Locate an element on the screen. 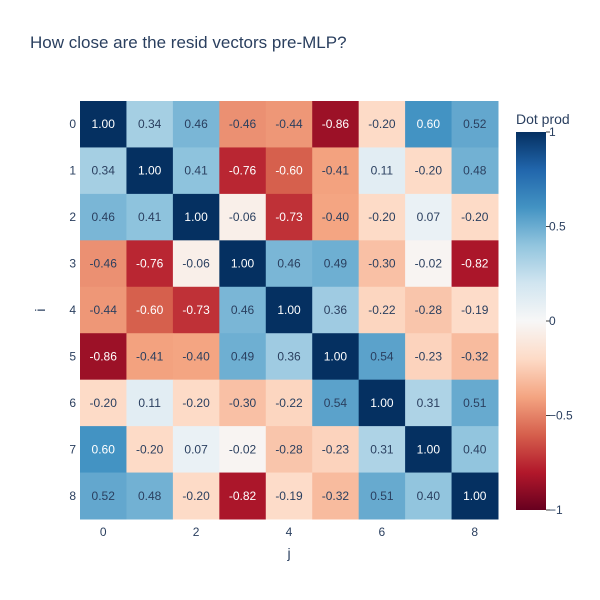 The image size is (600, 600). cell-label-3-4: 0.46 is located at coordinates (289, 264).